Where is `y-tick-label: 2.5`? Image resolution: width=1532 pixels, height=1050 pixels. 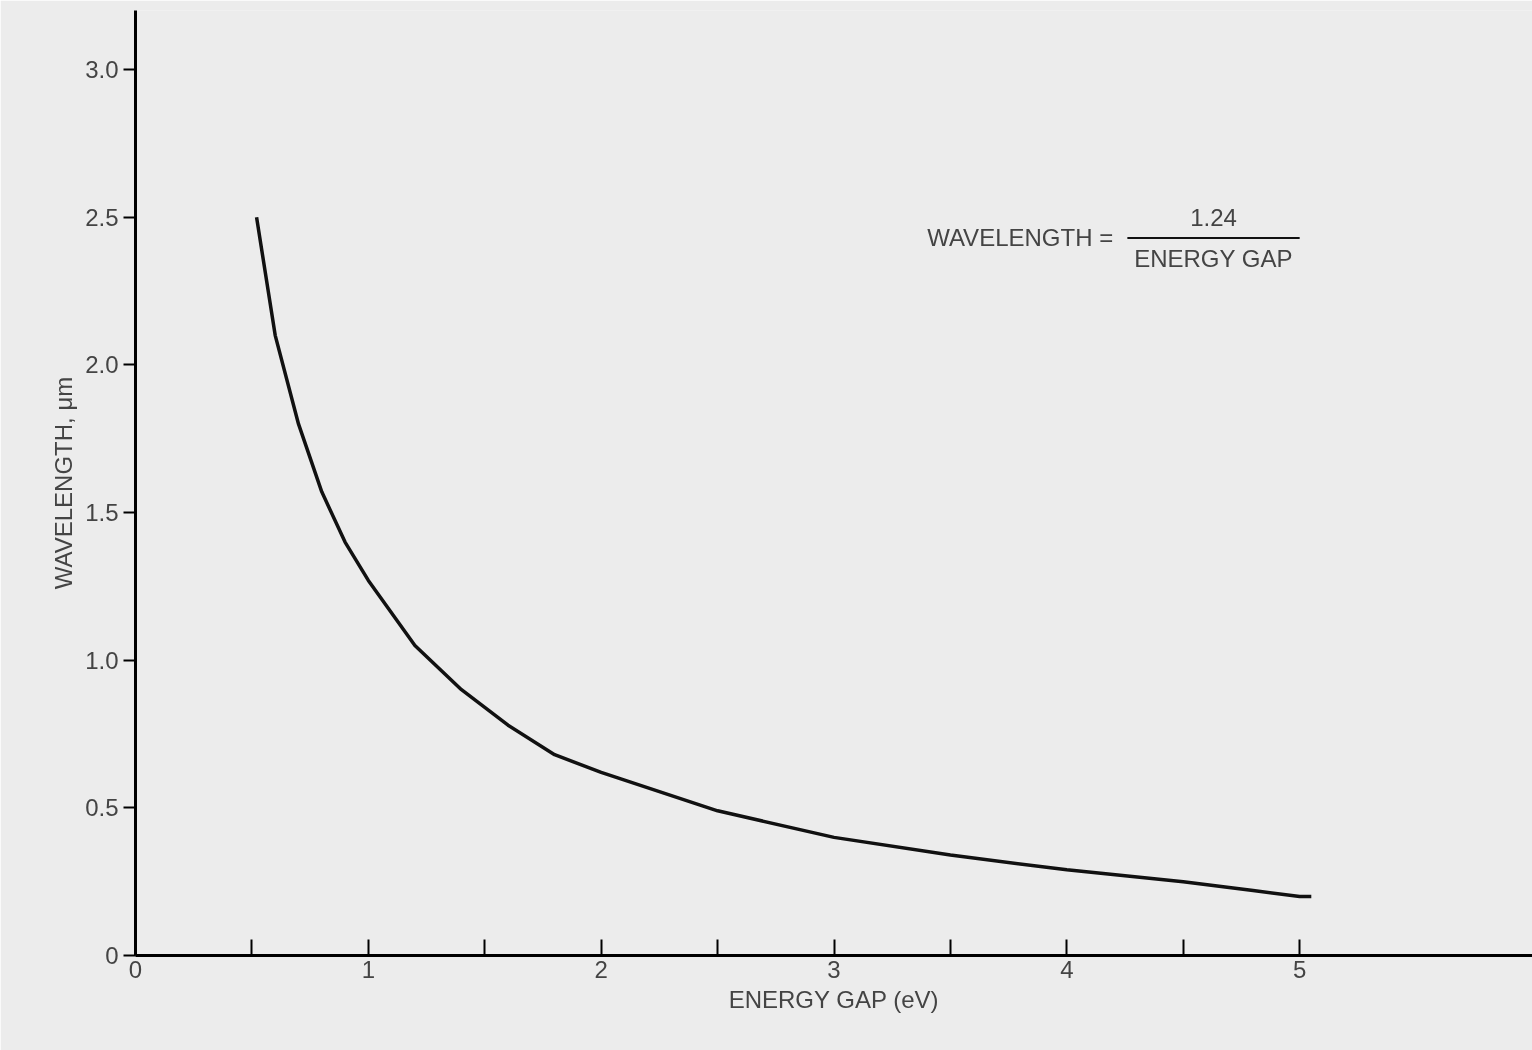 y-tick-label: 2.5 is located at coordinates (102, 217).